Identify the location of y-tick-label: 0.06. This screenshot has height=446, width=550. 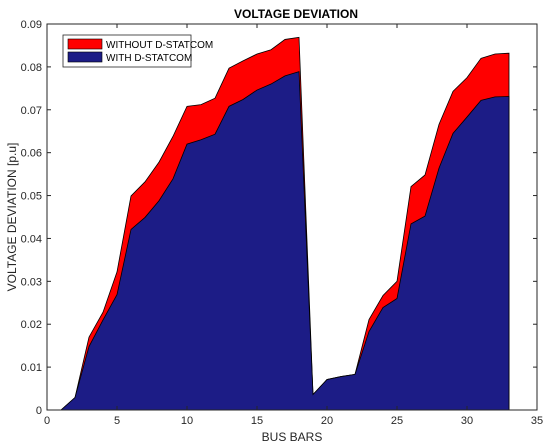
(31, 154).